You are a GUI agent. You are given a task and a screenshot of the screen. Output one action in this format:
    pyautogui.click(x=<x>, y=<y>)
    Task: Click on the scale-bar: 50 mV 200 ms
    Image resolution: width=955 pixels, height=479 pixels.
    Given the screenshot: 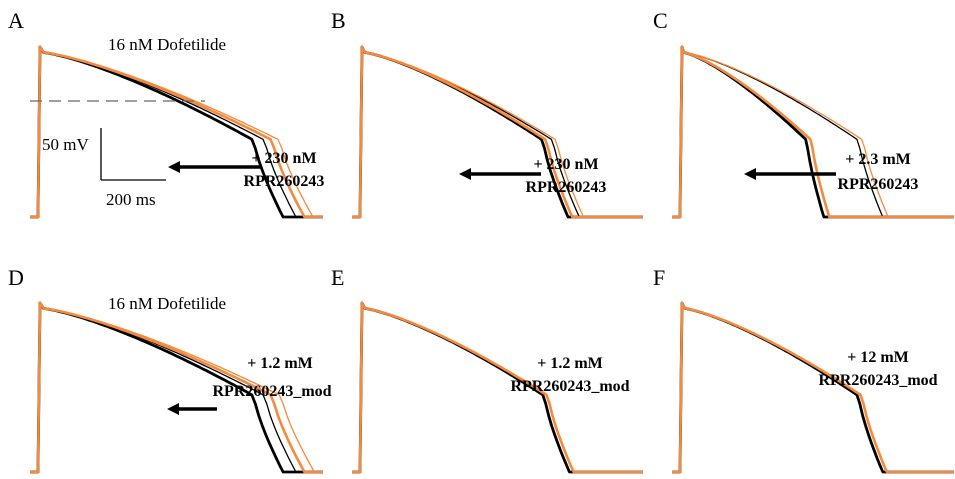 What is the action you would take?
    pyautogui.click(x=104, y=168)
    